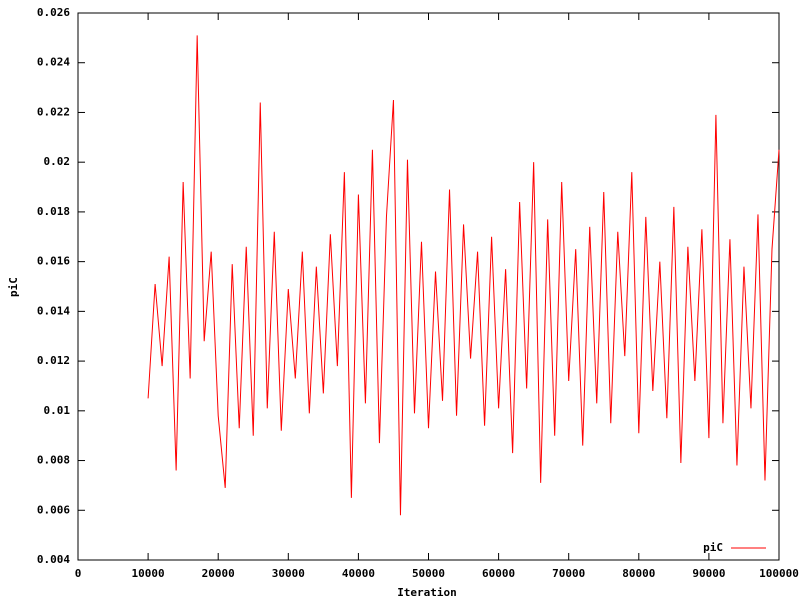 This screenshot has width=800, height=600. I want to click on x-tick-label: 70000, so click(568, 573).